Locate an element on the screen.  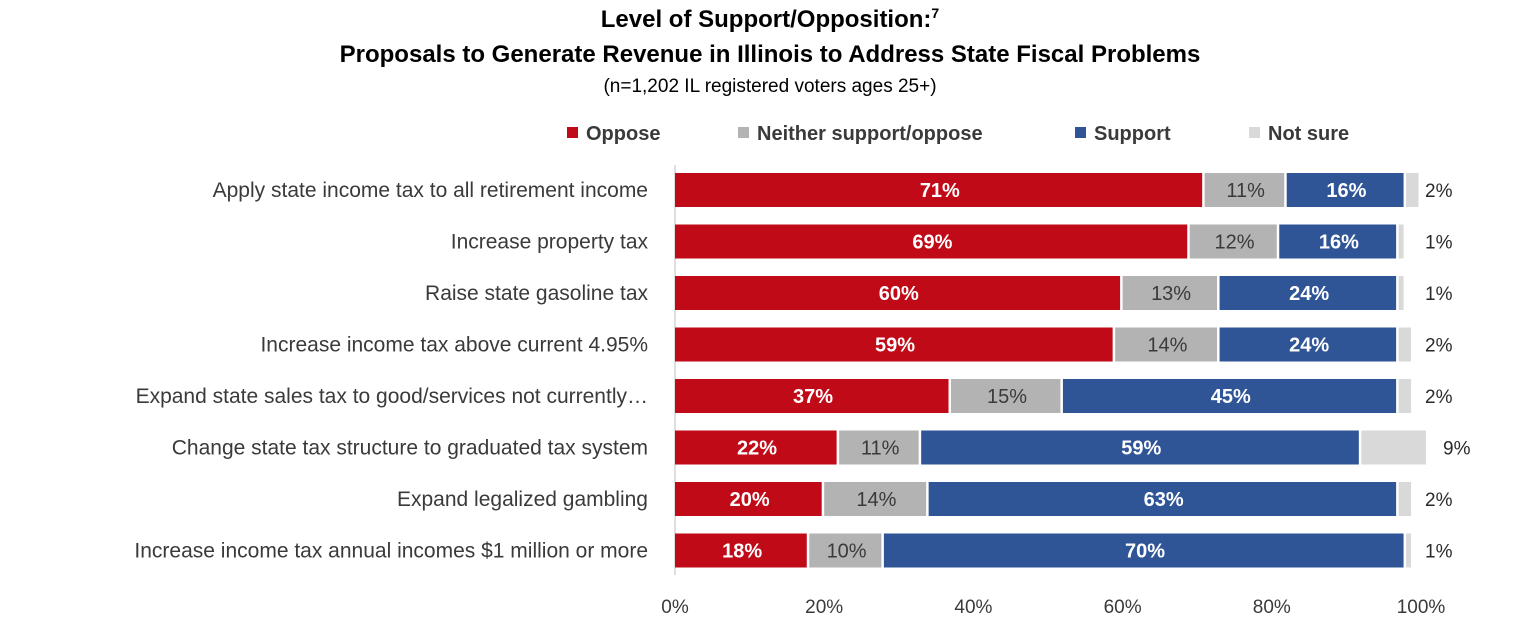
category-label: Increase income tax above current 4.95% is located at coordinates (454, 345).